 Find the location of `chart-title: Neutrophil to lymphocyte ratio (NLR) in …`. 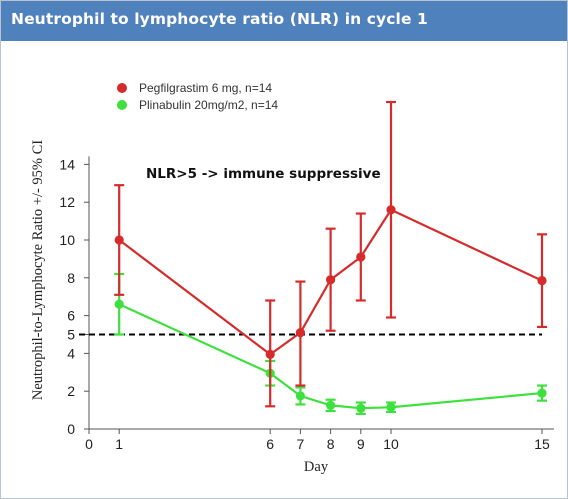

chart-title: Neutrophil to lymphocyte ratio (NLR) in … is located at coordinates (219, 19).